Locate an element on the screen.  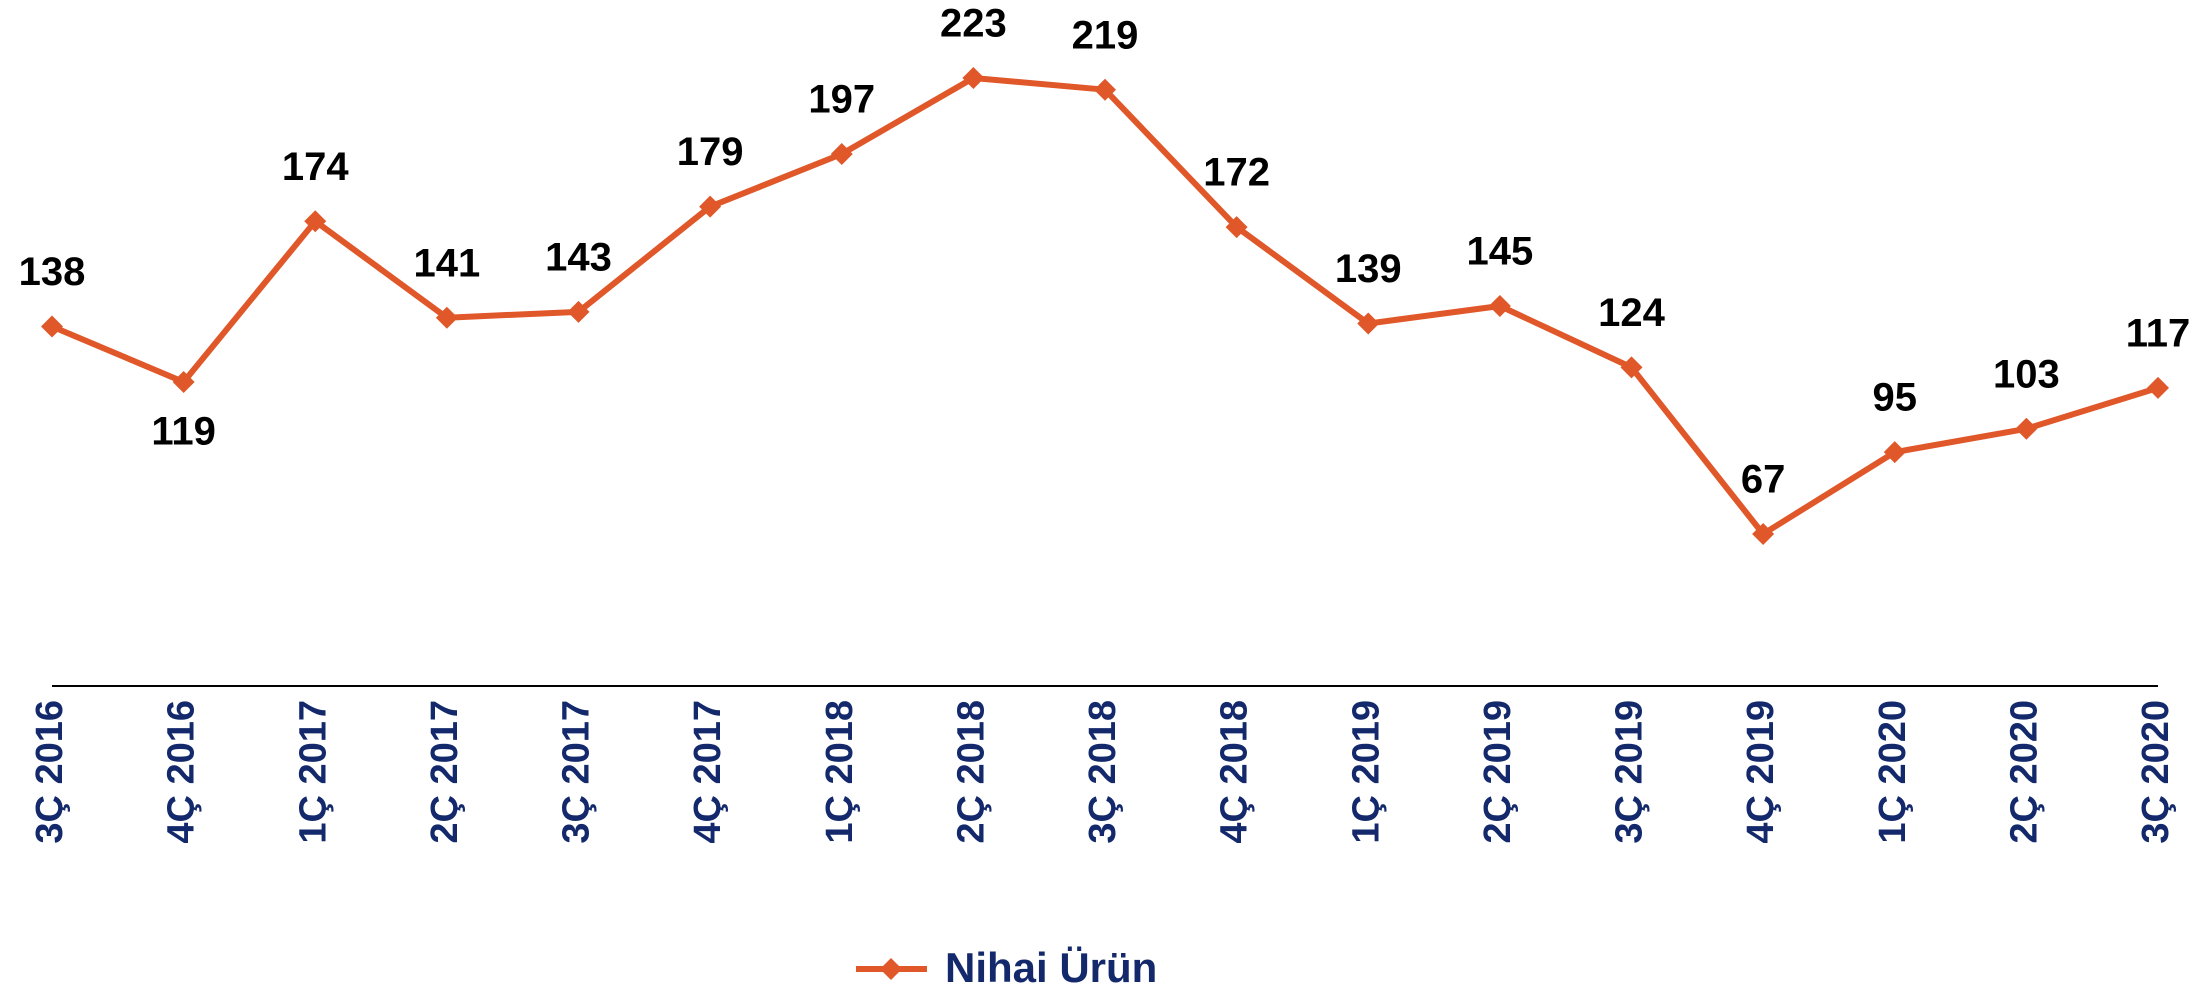
x-tick-label: 4Ç 2018 is located at coordinates (1235, 772).